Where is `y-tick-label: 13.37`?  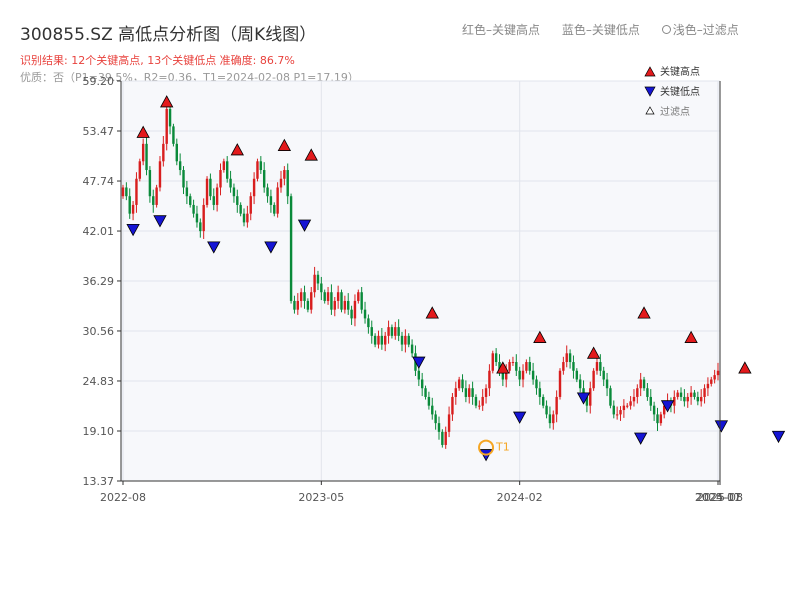
y-tick-label: 13.37 is located at coordinates (99, 481).